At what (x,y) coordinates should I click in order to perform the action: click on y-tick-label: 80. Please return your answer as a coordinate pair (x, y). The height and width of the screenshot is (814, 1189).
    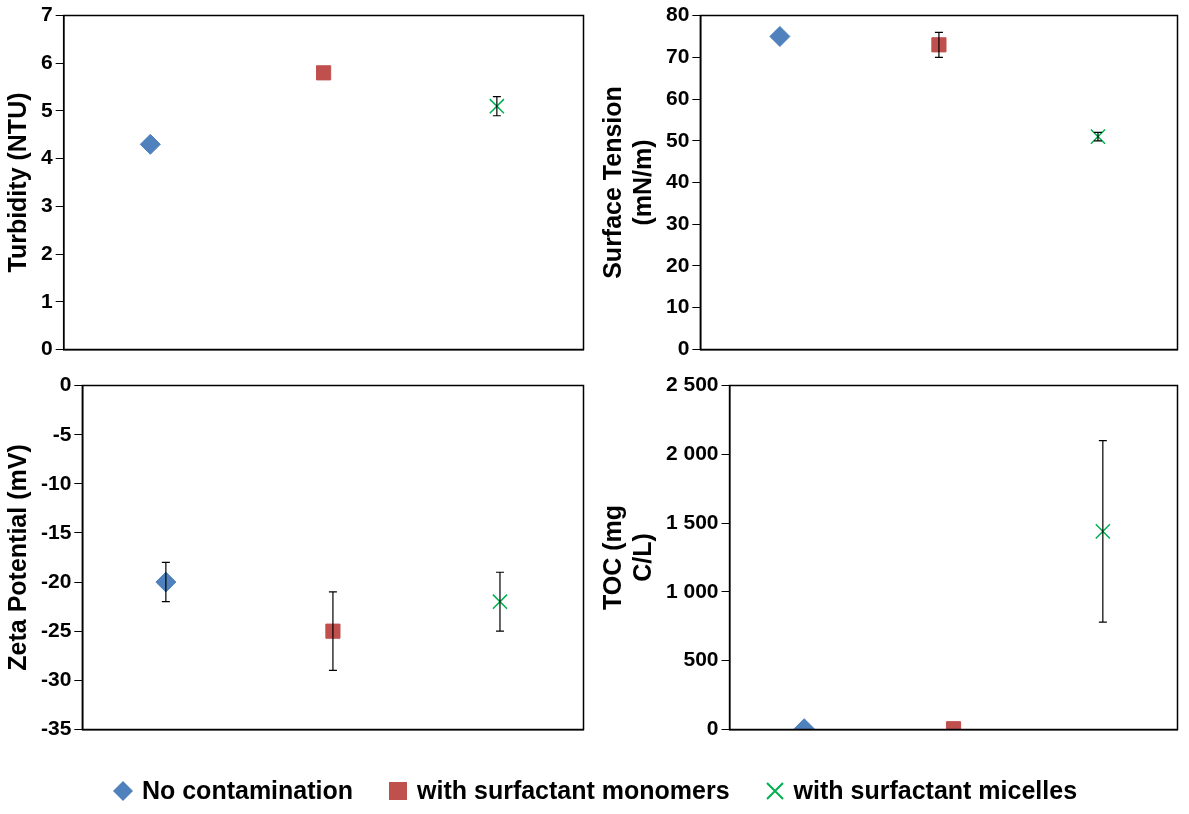
    Looking at the image, I should click on (678, 14).